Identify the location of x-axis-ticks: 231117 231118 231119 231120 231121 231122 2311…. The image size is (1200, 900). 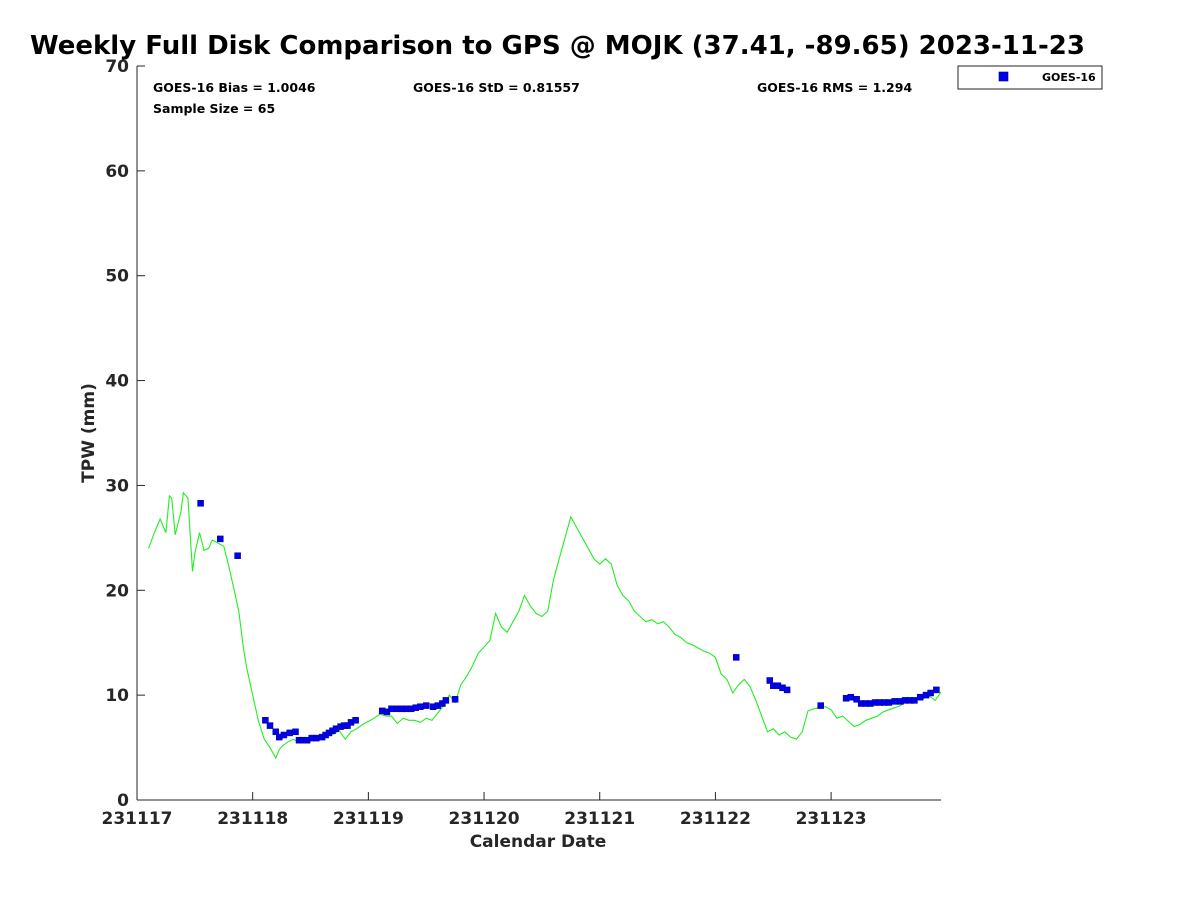
(484, 810).